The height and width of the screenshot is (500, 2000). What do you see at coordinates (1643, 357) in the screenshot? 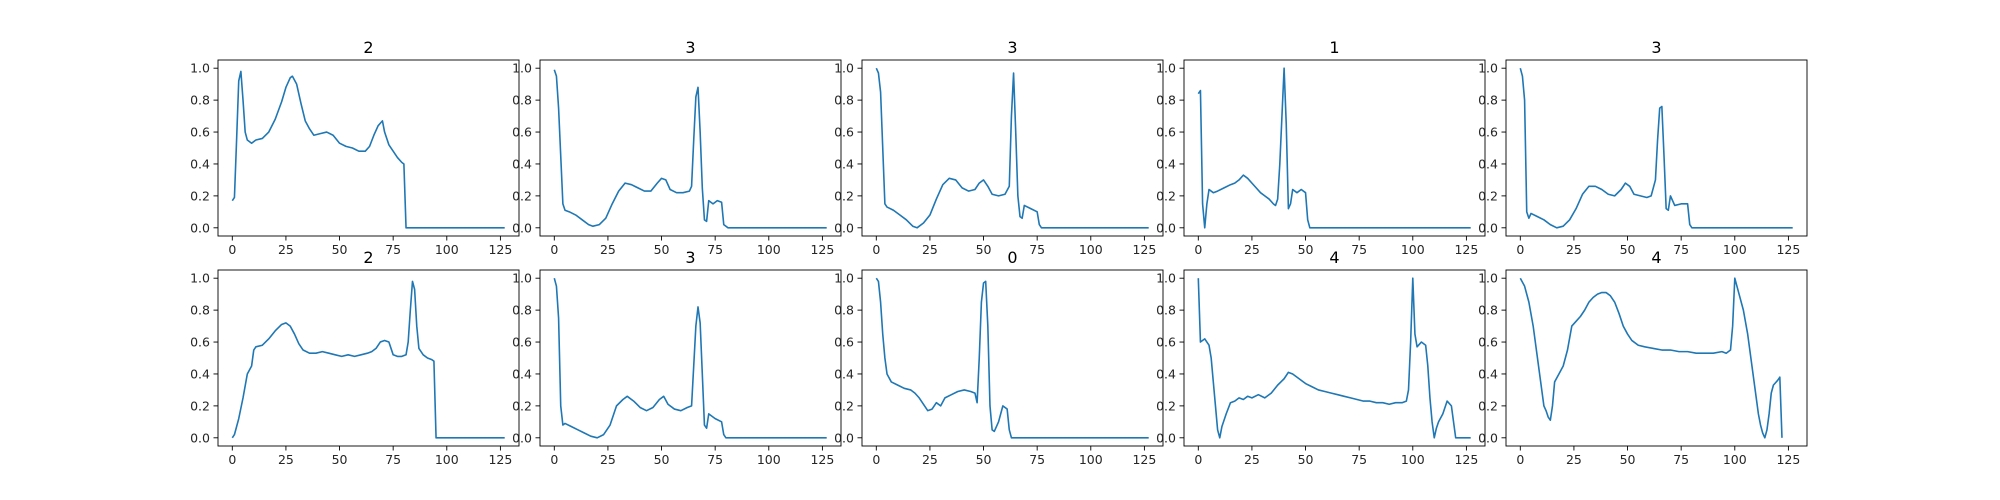
I see `subplot-9: 4 0 25 50 75 100 125 0.0 0.2 0.4 0.6 0.8 1.0` at bounding box center [1643, 357].